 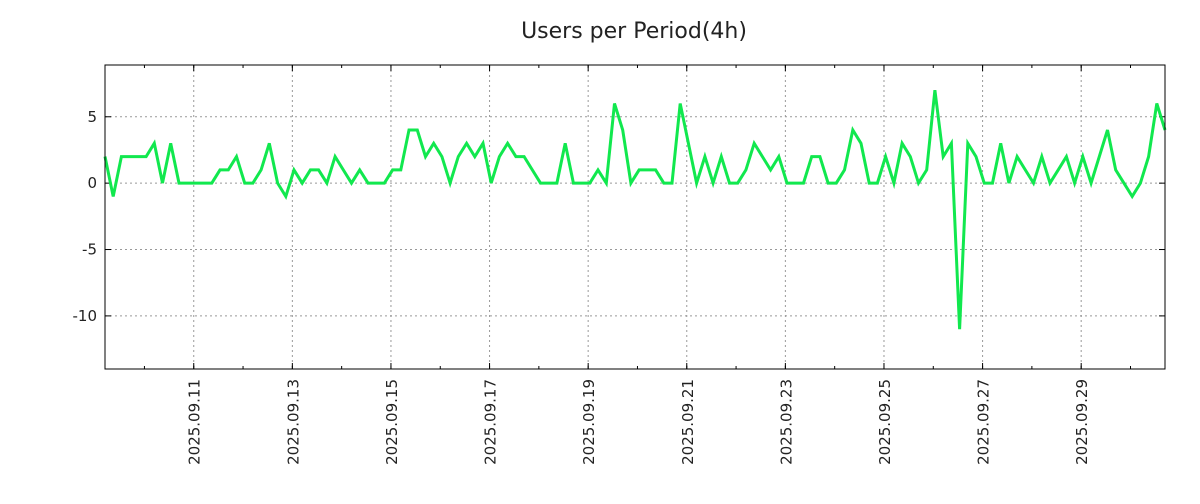 I want to click on x-tick-label: 2025.09.13, so click(x=293, y=422).